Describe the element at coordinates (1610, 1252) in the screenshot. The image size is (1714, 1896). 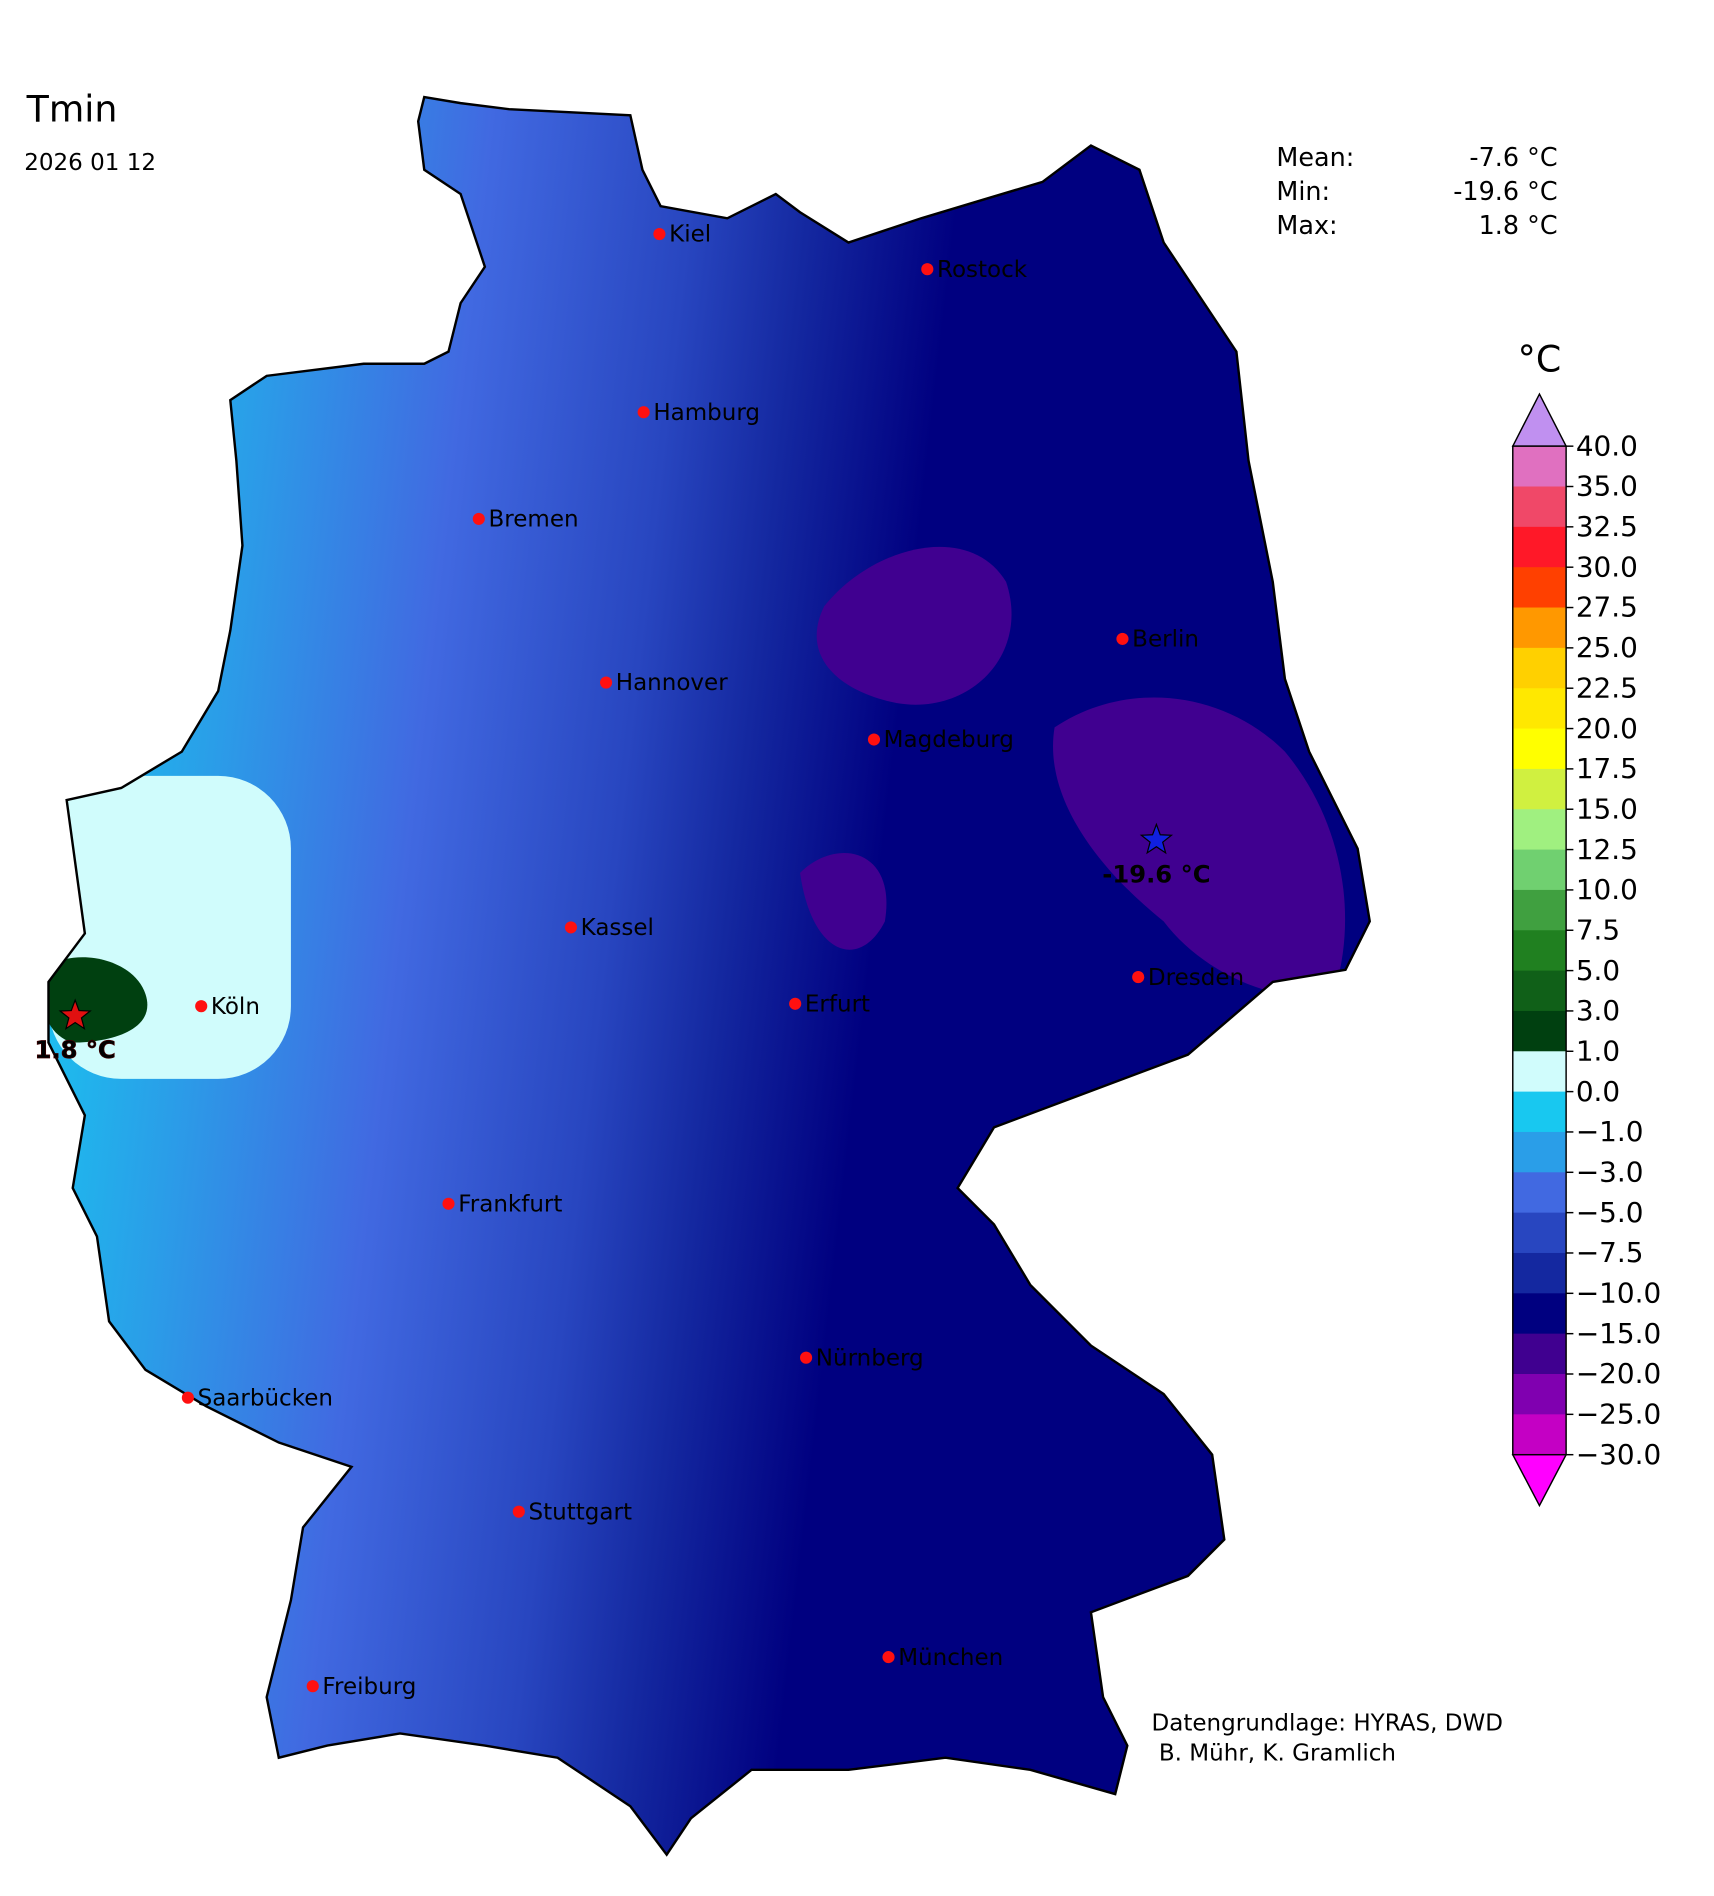
I see `colorbar-tick-label: −7.5` at that location.